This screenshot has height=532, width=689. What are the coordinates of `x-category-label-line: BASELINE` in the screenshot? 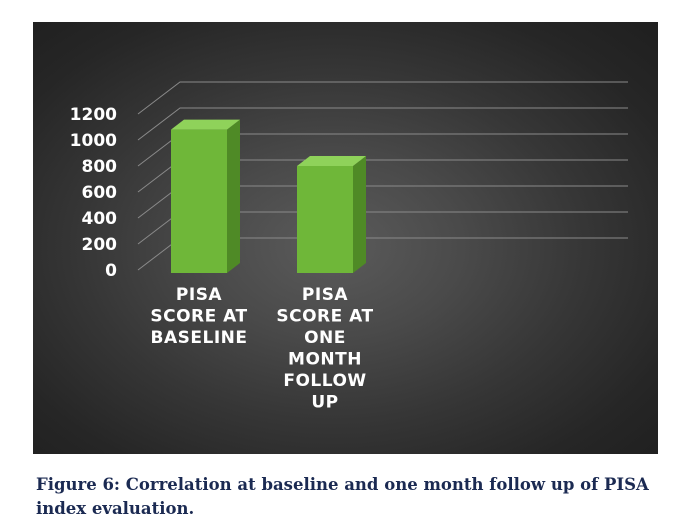 It's located at (199, 338).